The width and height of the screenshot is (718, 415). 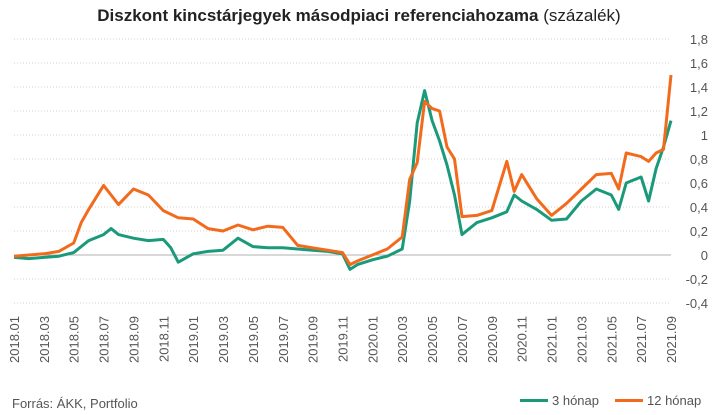 I want to click on y-tick-label: 0,6, so click(x=699, y=183).